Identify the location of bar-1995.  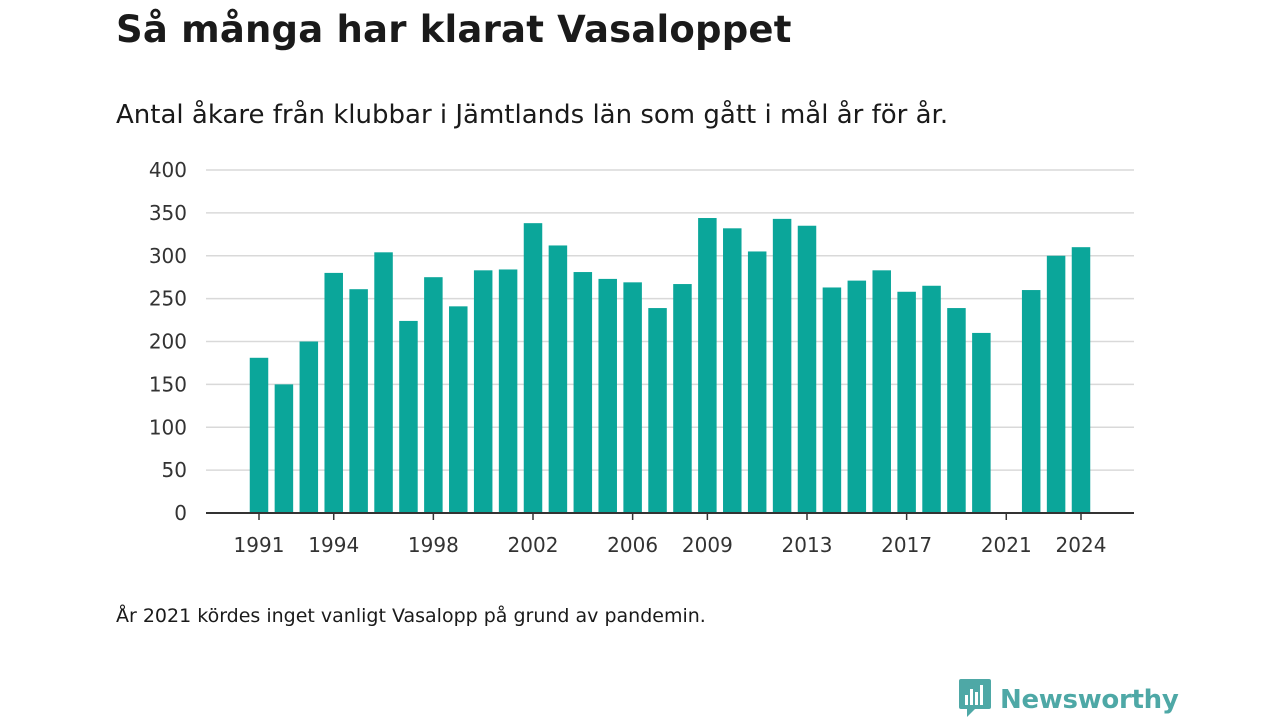
(358, 401).